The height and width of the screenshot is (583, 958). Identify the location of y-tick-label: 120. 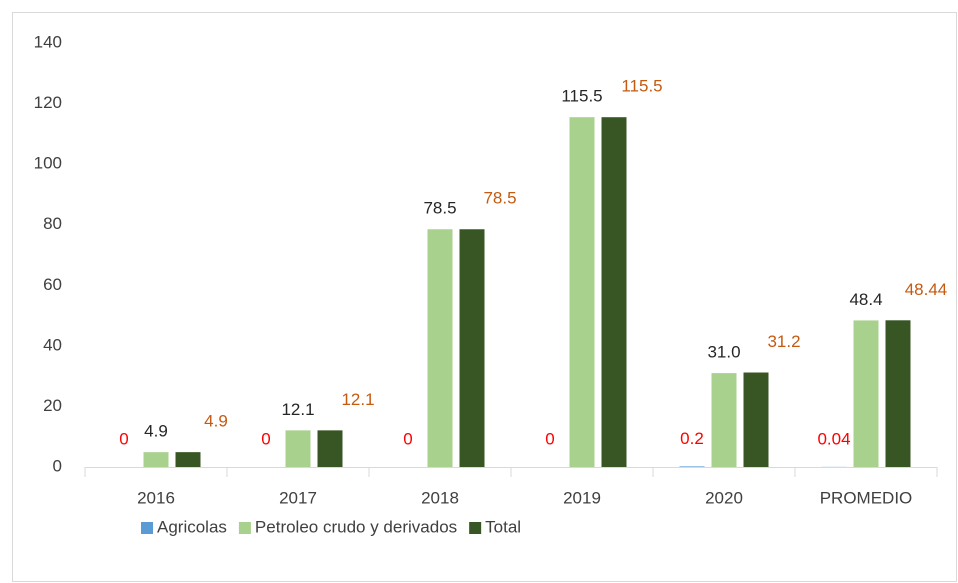
(48, 102).